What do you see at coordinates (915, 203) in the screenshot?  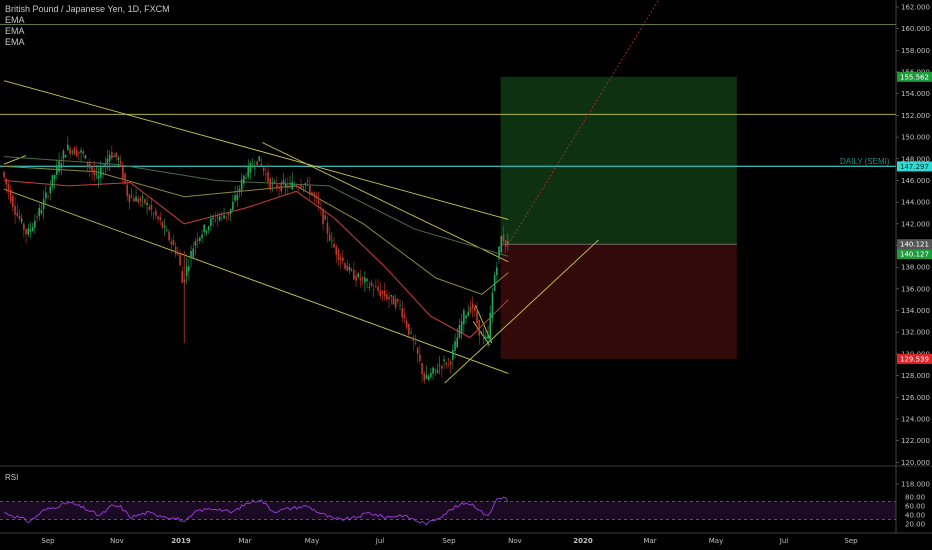 I see `price-tick-label: 144.000` at bounding box center [915, 203].